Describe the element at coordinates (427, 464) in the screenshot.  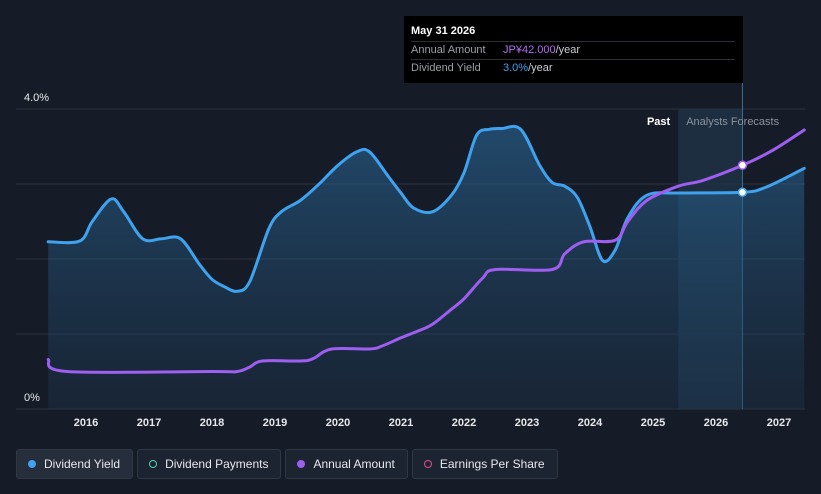
I see `legend-earnings-per-share-ring-icon` at that location.